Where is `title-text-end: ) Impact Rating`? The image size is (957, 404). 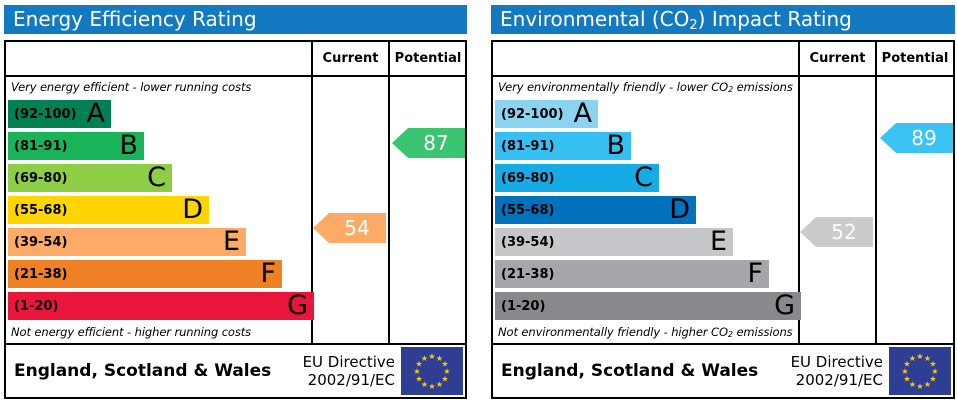 title-text-end: ) Impact Rating is located at coordinates (774, 19).